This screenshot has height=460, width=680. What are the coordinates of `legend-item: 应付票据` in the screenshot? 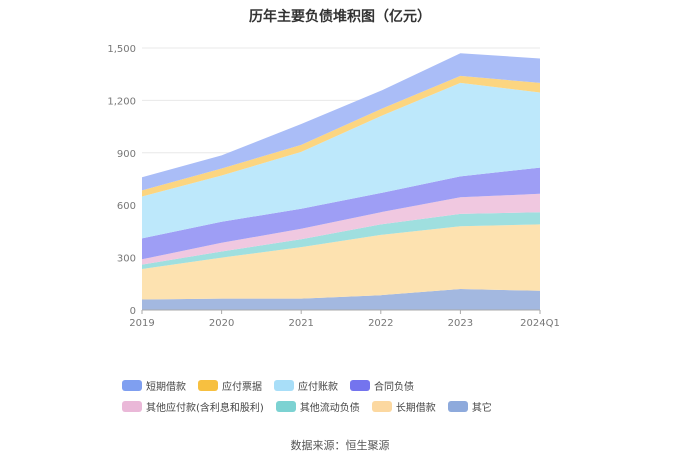 It's located at (230, 385).